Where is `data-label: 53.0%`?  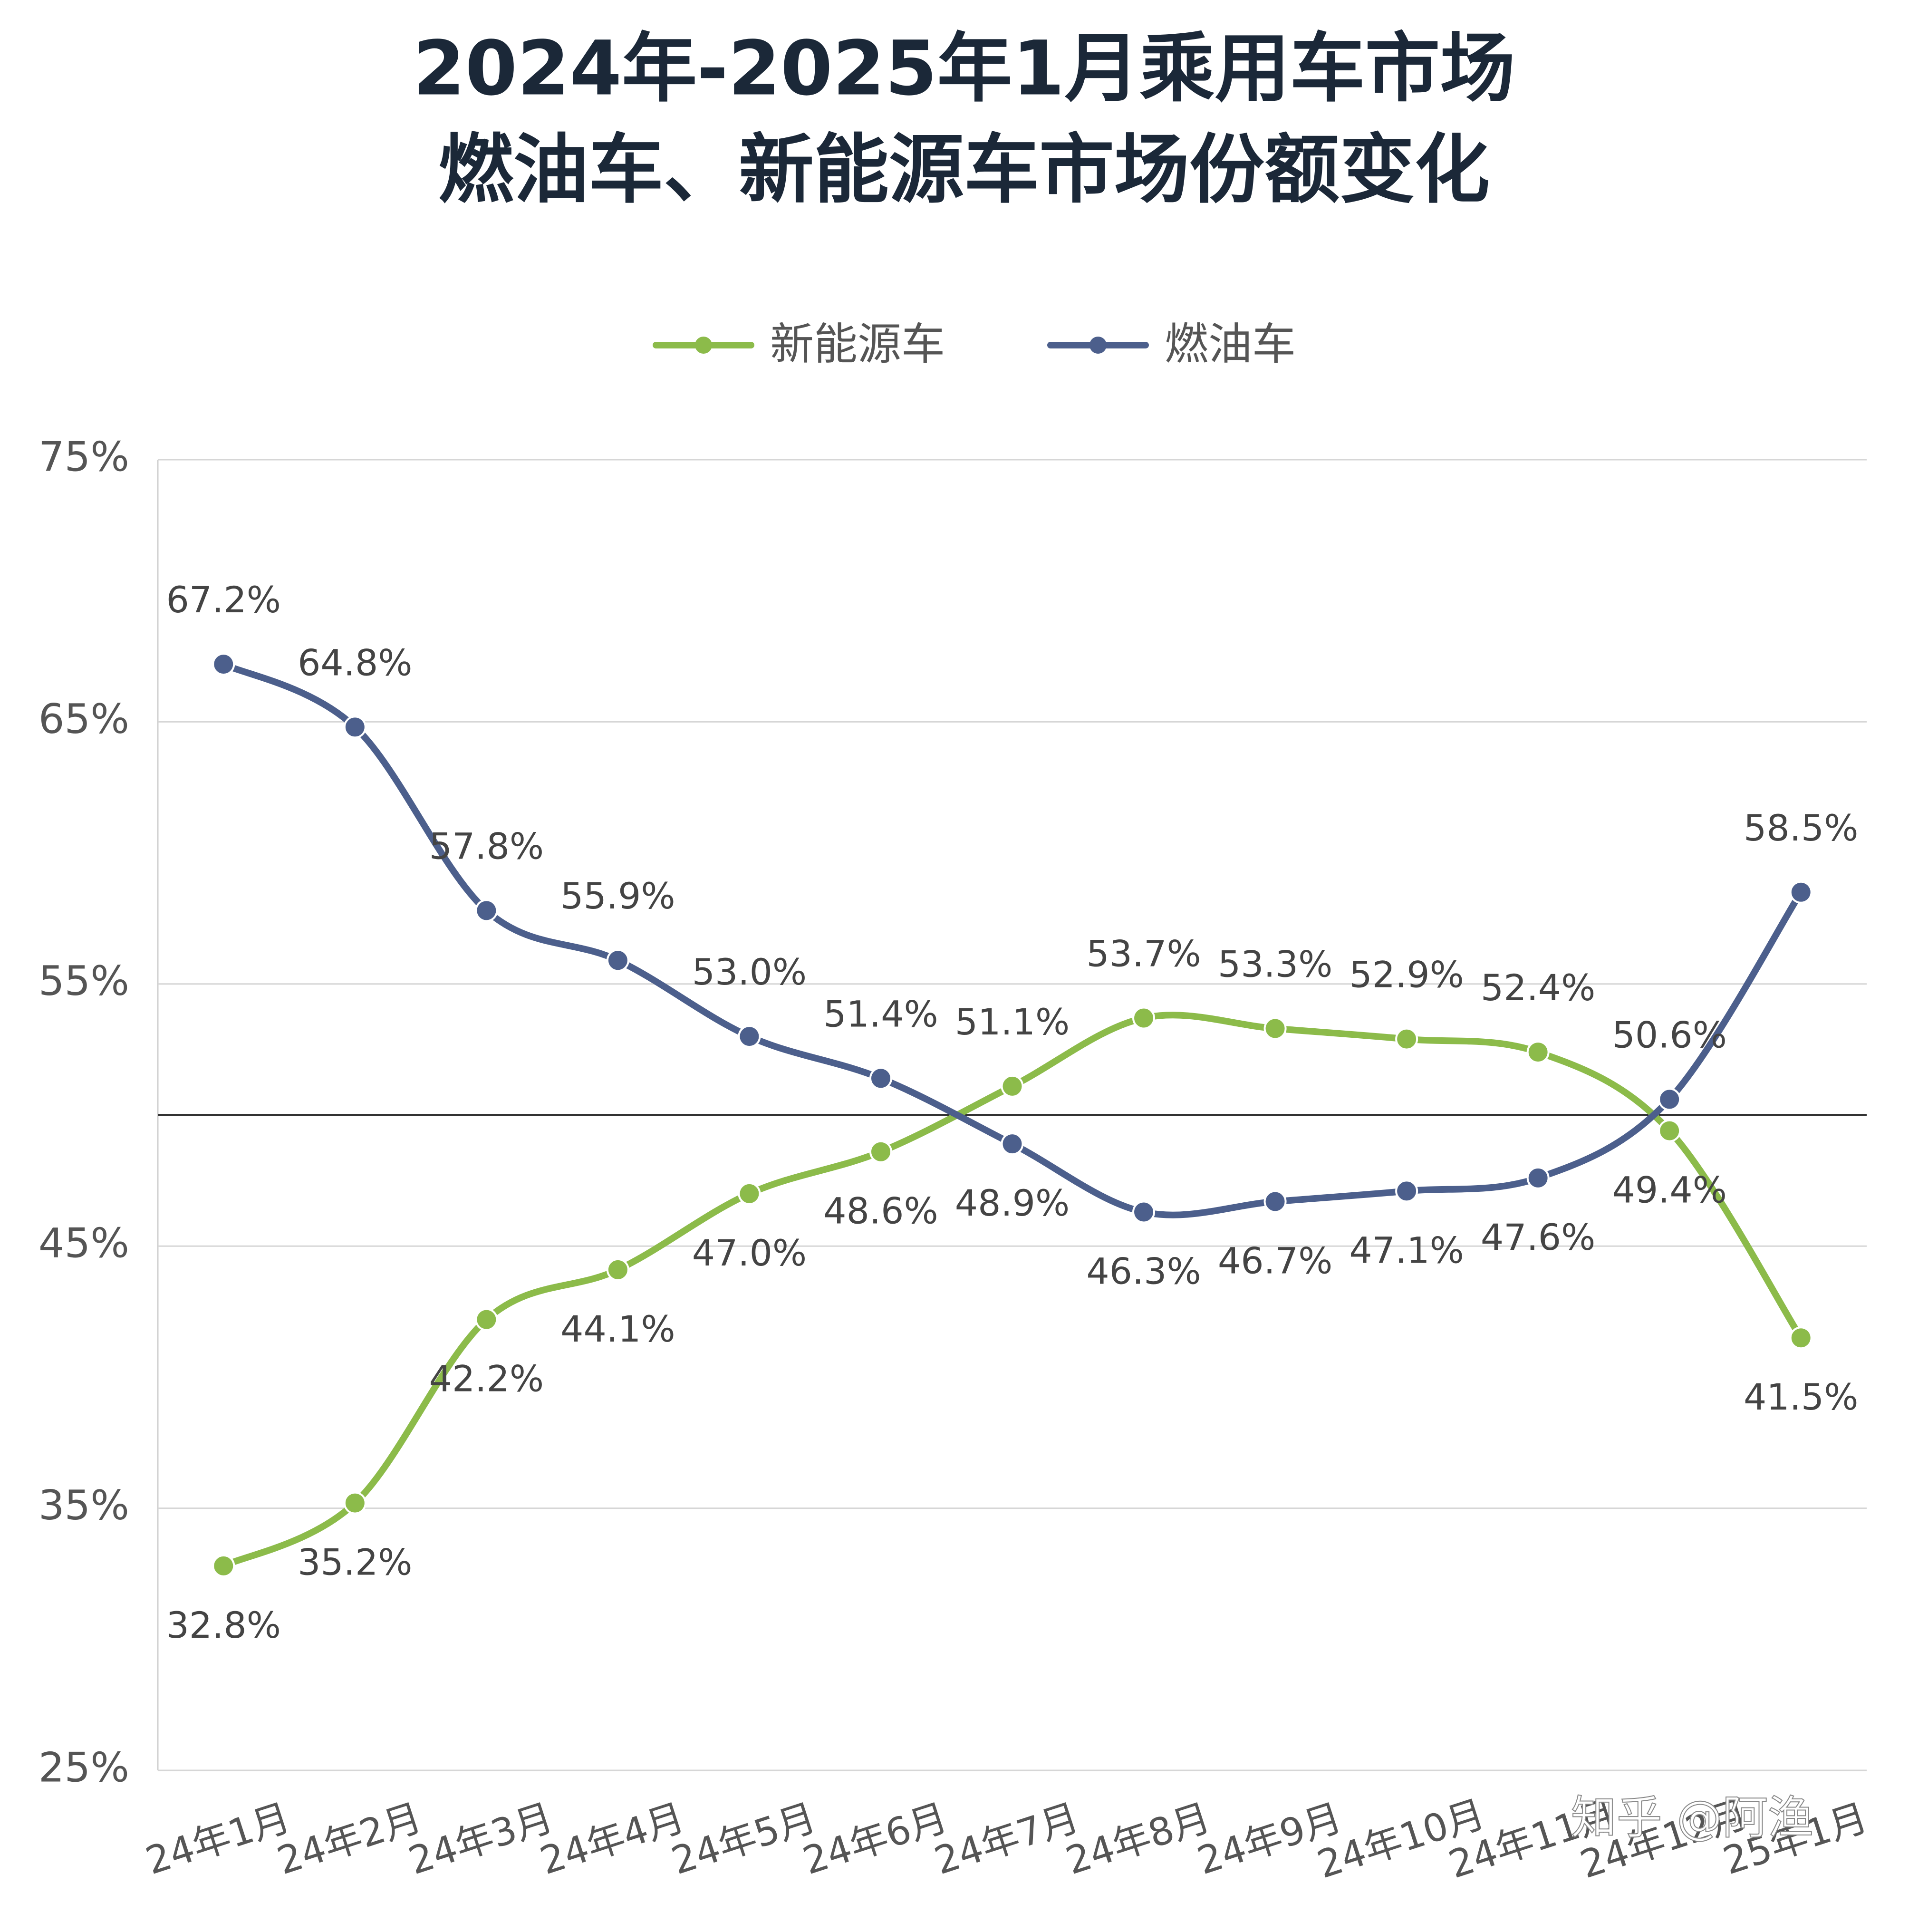
data-label: 53.0% is located at coordinates (749, 972).